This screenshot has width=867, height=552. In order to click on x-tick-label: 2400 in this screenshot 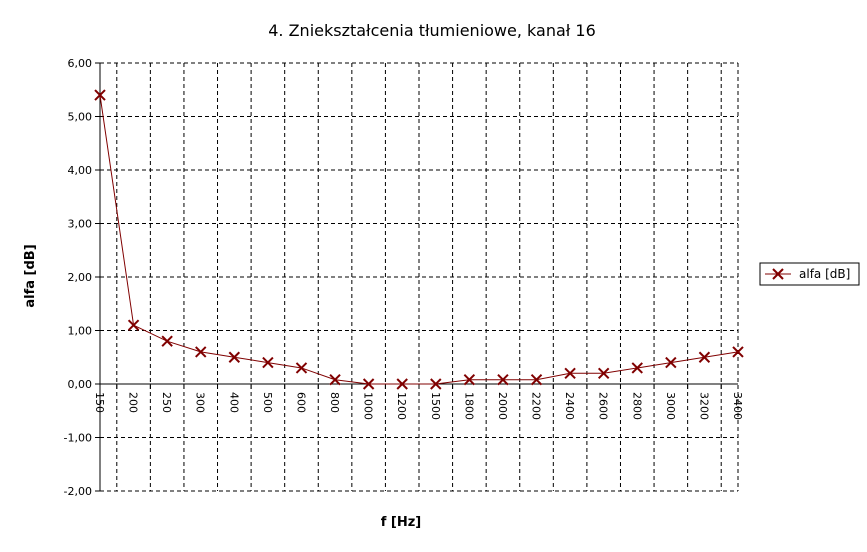, I will do `click(569, 406)`.